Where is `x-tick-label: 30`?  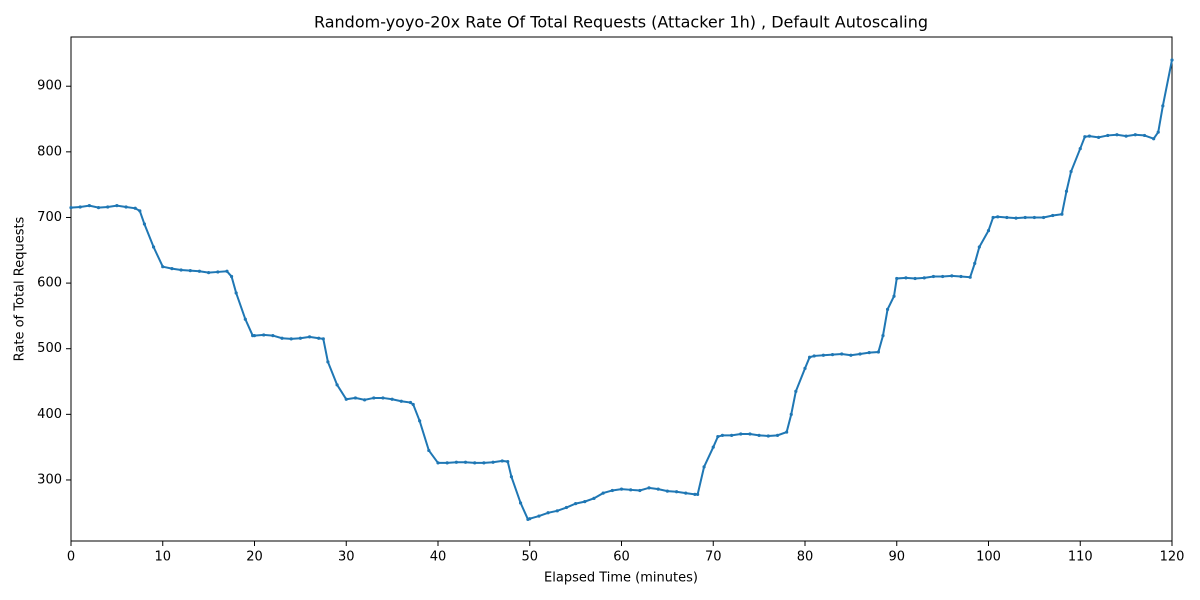 x-tick-label: 30 is located at coordinates (346, 557).